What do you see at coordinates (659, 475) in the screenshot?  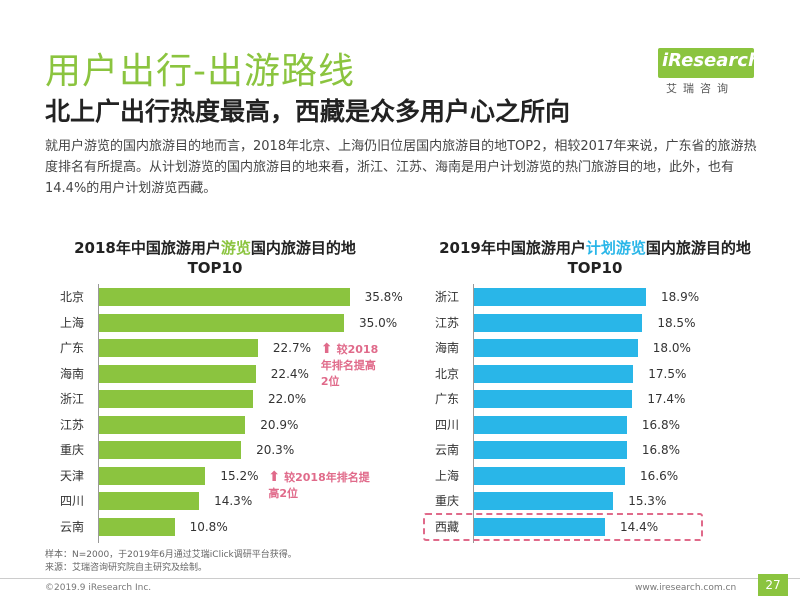 I see `data-label: 16.6%` at bounding box center [659, 475].